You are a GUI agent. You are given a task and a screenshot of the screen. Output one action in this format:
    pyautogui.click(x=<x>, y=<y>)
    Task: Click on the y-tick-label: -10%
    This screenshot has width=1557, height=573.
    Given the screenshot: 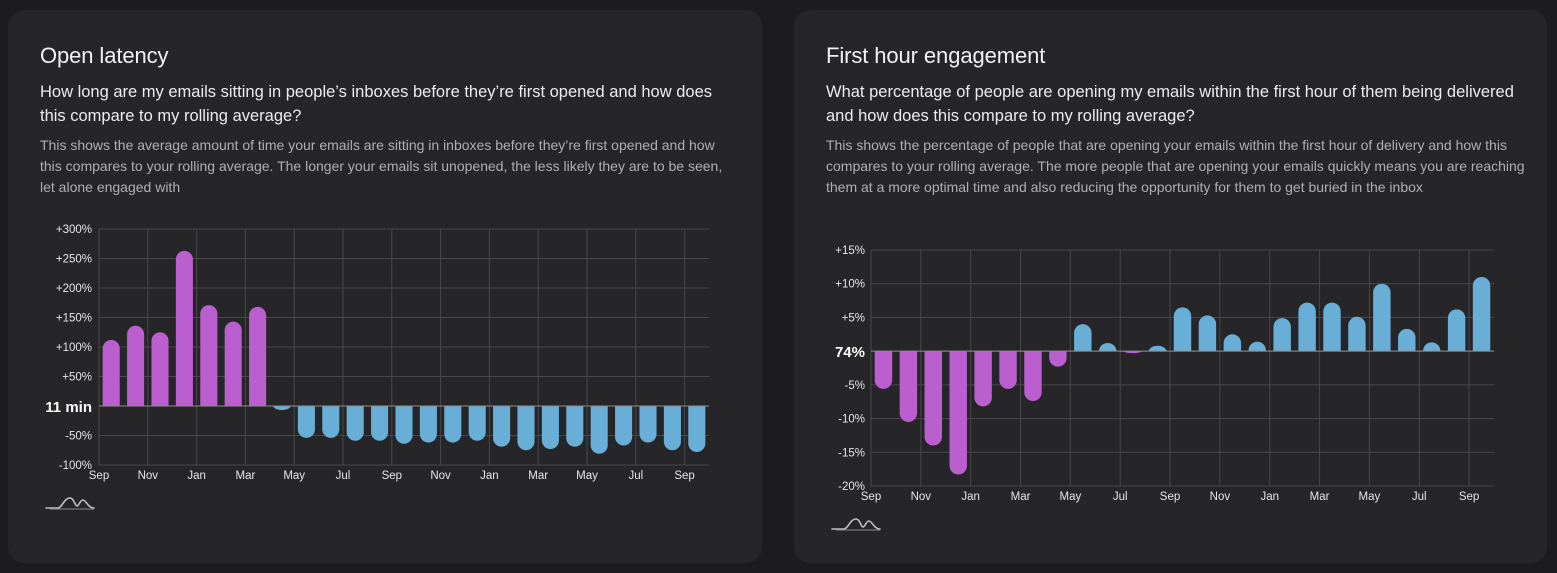 What is the action you would take?
    pyautogui.click(x=851, y=420)
    